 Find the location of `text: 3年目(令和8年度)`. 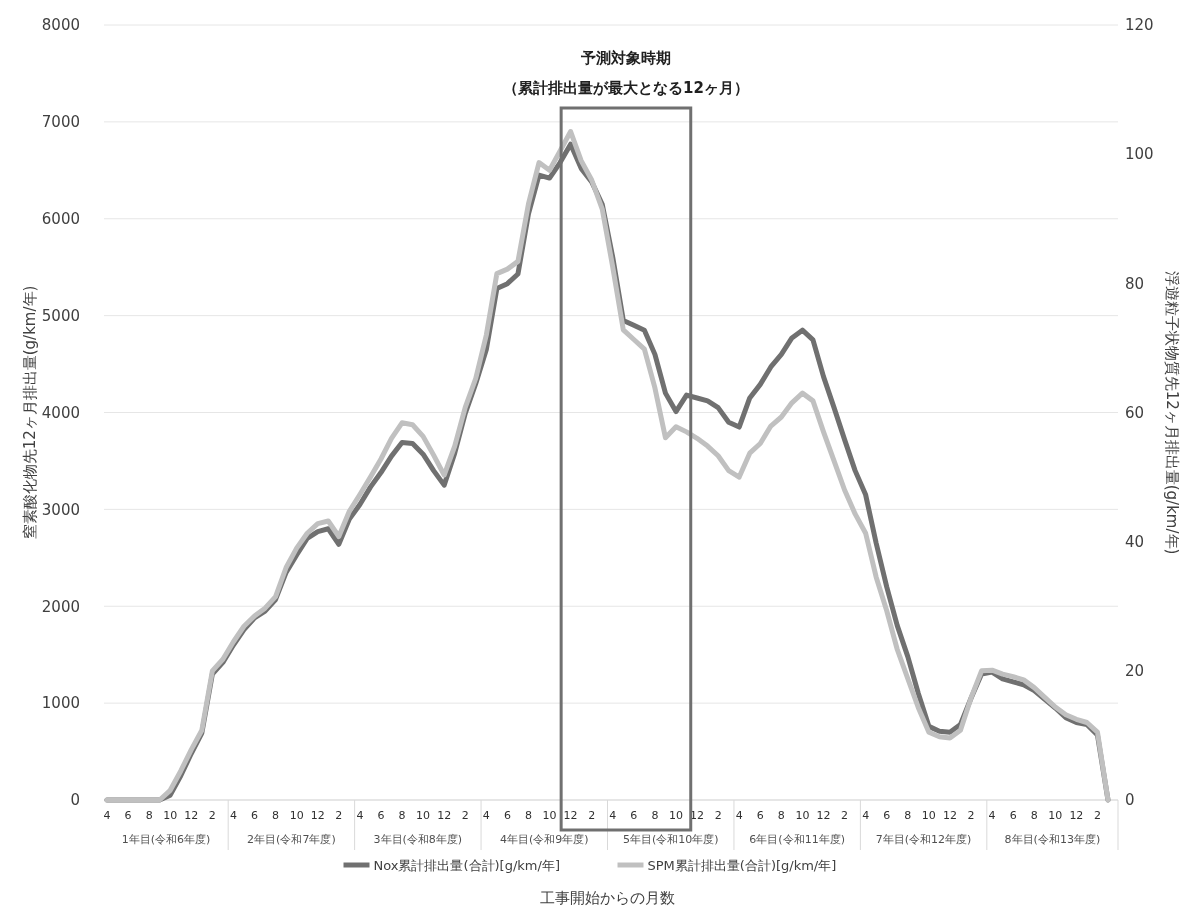

text: 3年目(令和8年度) is located at coordinates (418, 839).